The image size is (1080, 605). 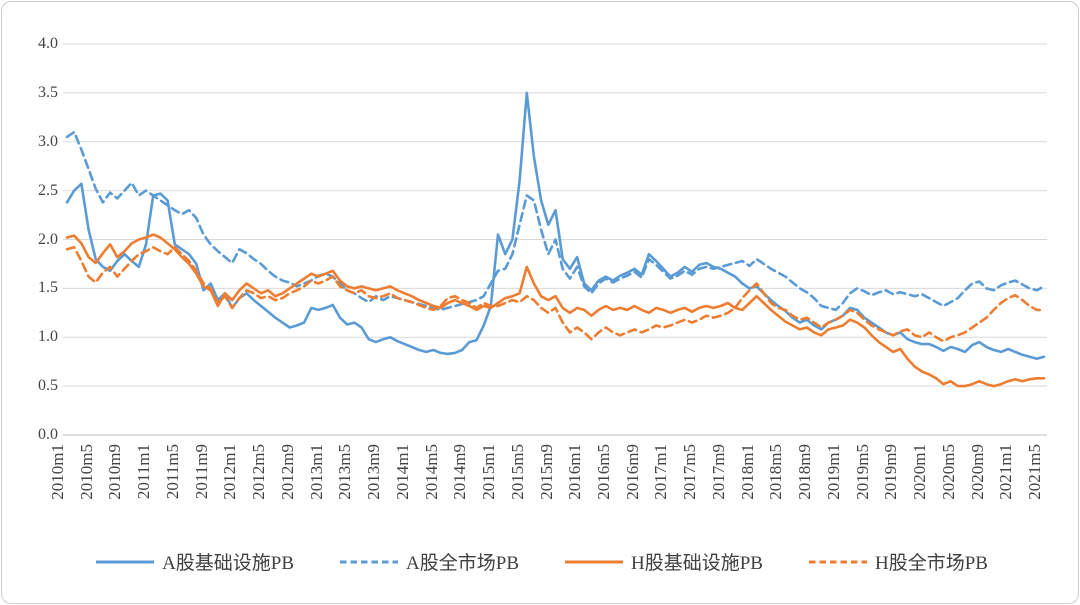 What do you see at coordinates (891, 472) in the screenshot?
I see `x-tick-label: 2019m9` at bounding box center [891, 472].